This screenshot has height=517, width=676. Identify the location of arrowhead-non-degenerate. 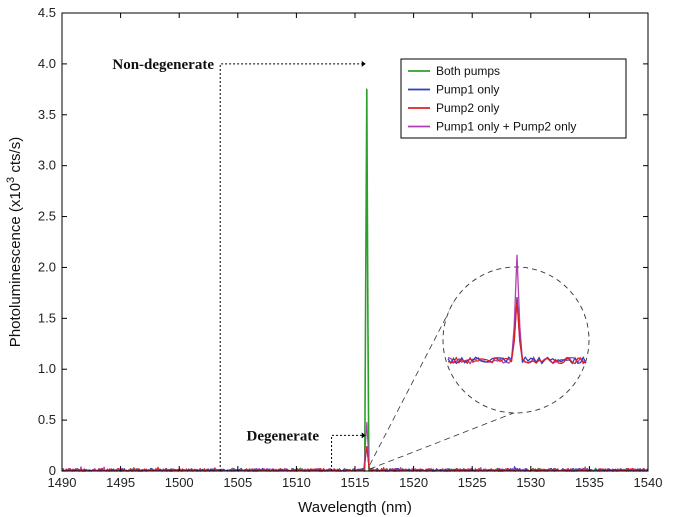
(363, 63).